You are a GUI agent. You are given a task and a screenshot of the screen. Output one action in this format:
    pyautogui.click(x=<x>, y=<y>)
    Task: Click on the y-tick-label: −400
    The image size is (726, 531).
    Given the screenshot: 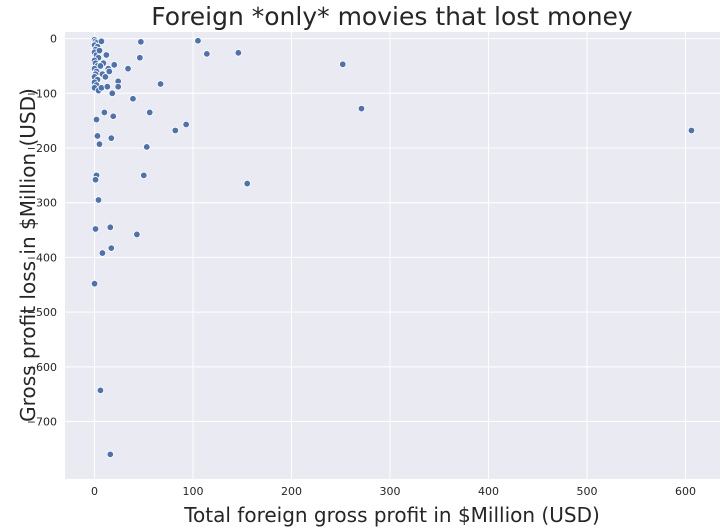 What is the action you would take?
    pyautogui.click(x=42, y=257)
    